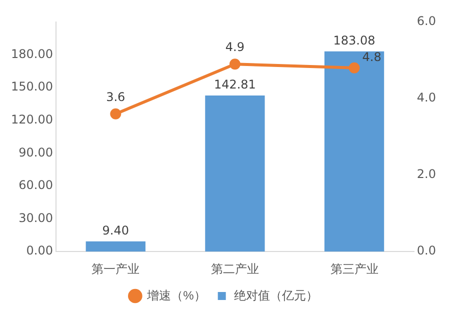  I want to click on x-tick-label: 第二产业, so click(234, 269).